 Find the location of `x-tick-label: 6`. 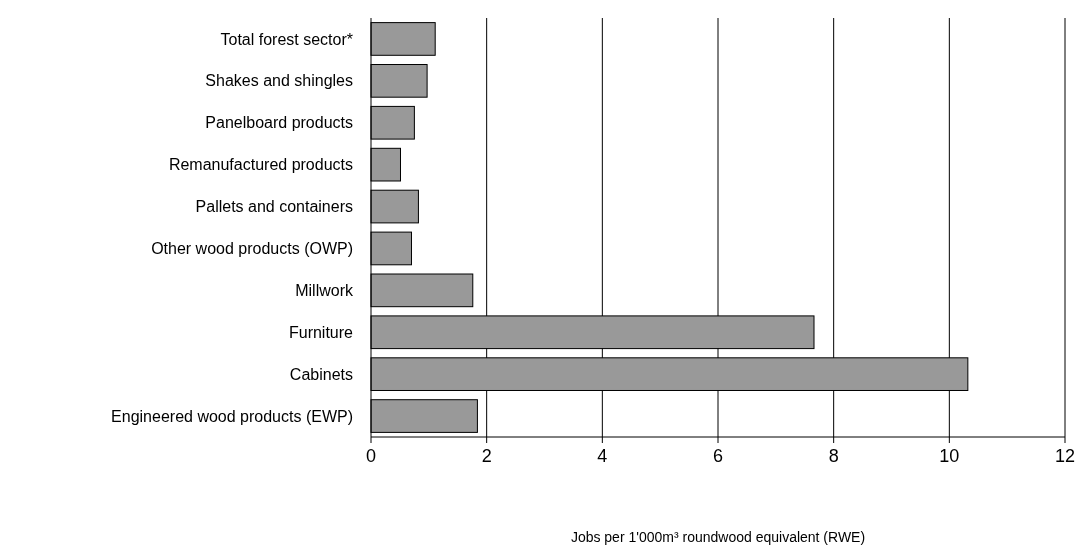

x-tick-label: 6 is located at coordinates (718, 456).